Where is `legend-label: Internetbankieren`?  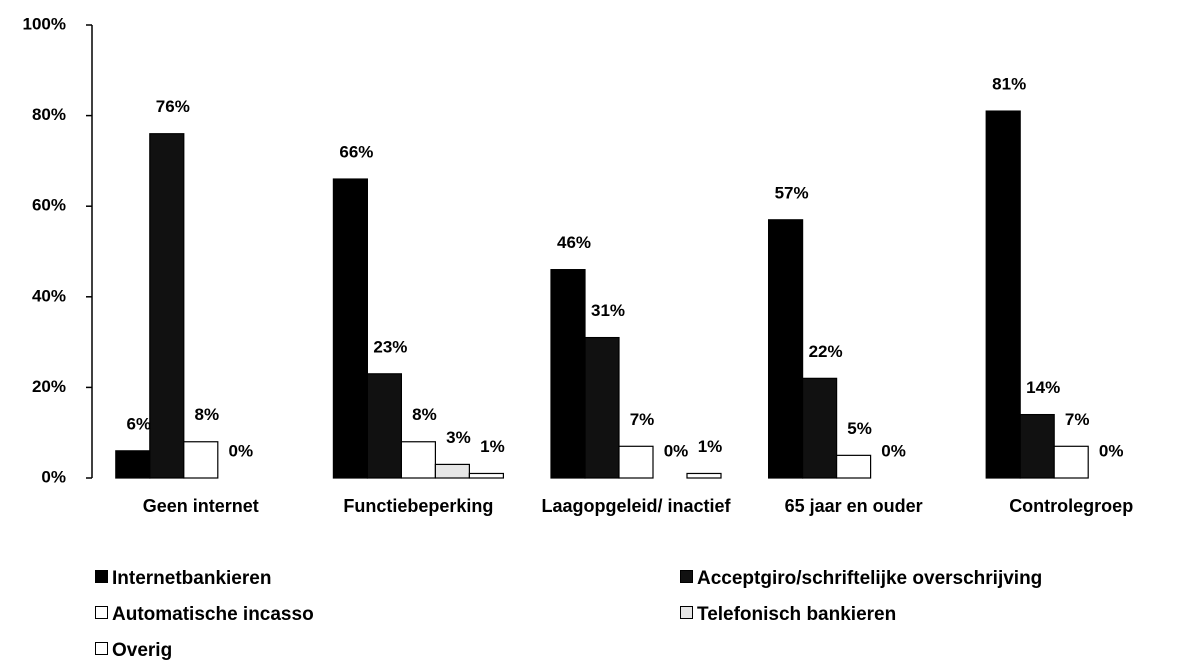 legend-label: Internetbankieren is located at coordinates (192, 578).